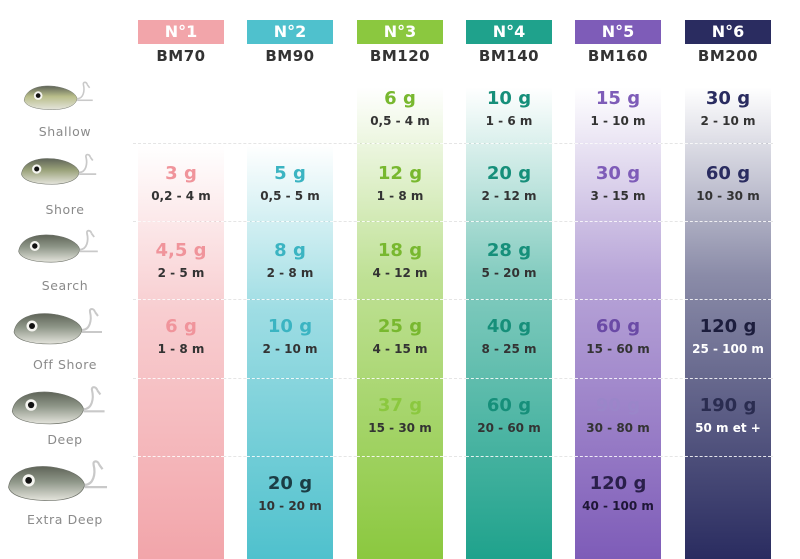  I want to click on depth-range: 4 - 12 m, so click(400, 273).